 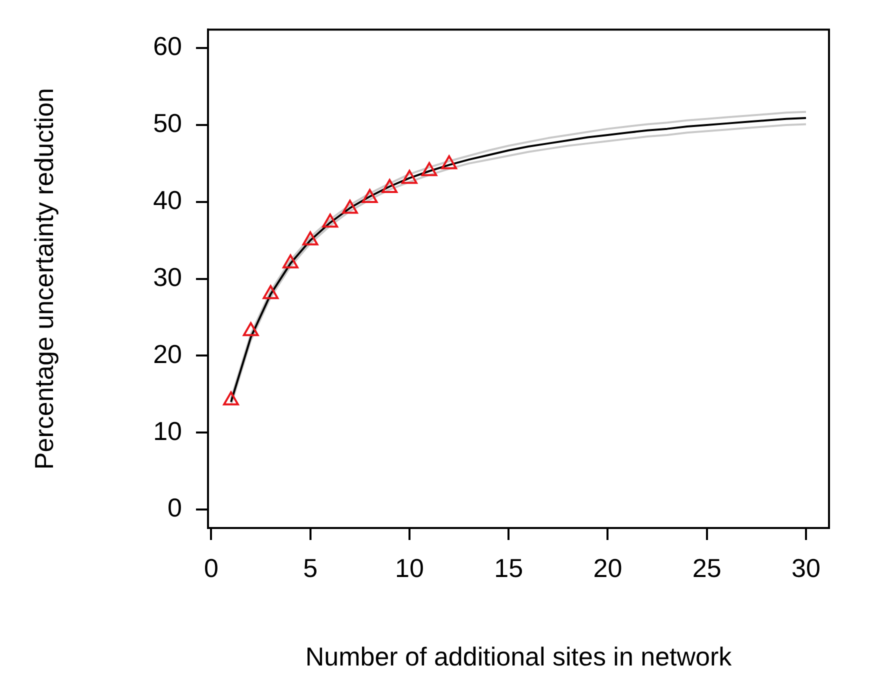 I want to click on x-axis-title: Number of additional sites in network, so click(x=519, y=657).